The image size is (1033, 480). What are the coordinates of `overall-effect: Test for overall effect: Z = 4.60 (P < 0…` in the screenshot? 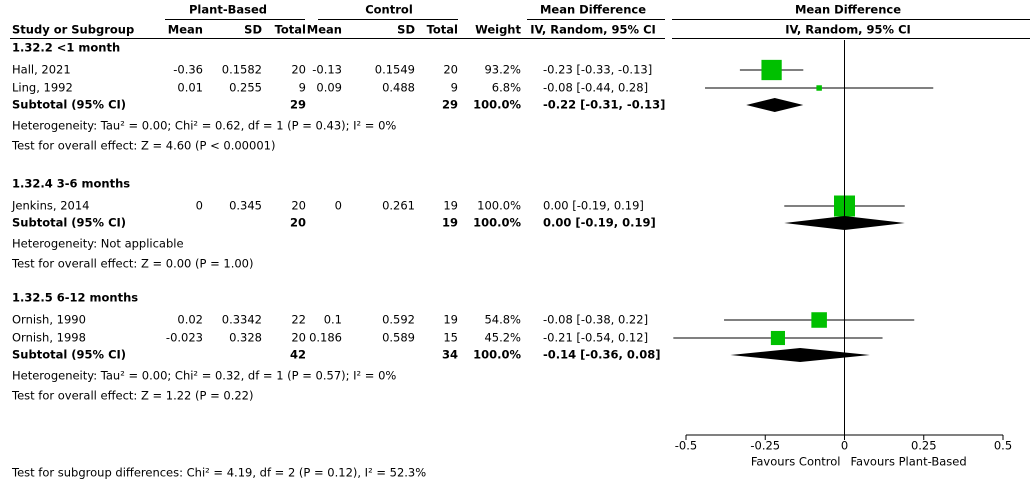 It's located at (143, 146).